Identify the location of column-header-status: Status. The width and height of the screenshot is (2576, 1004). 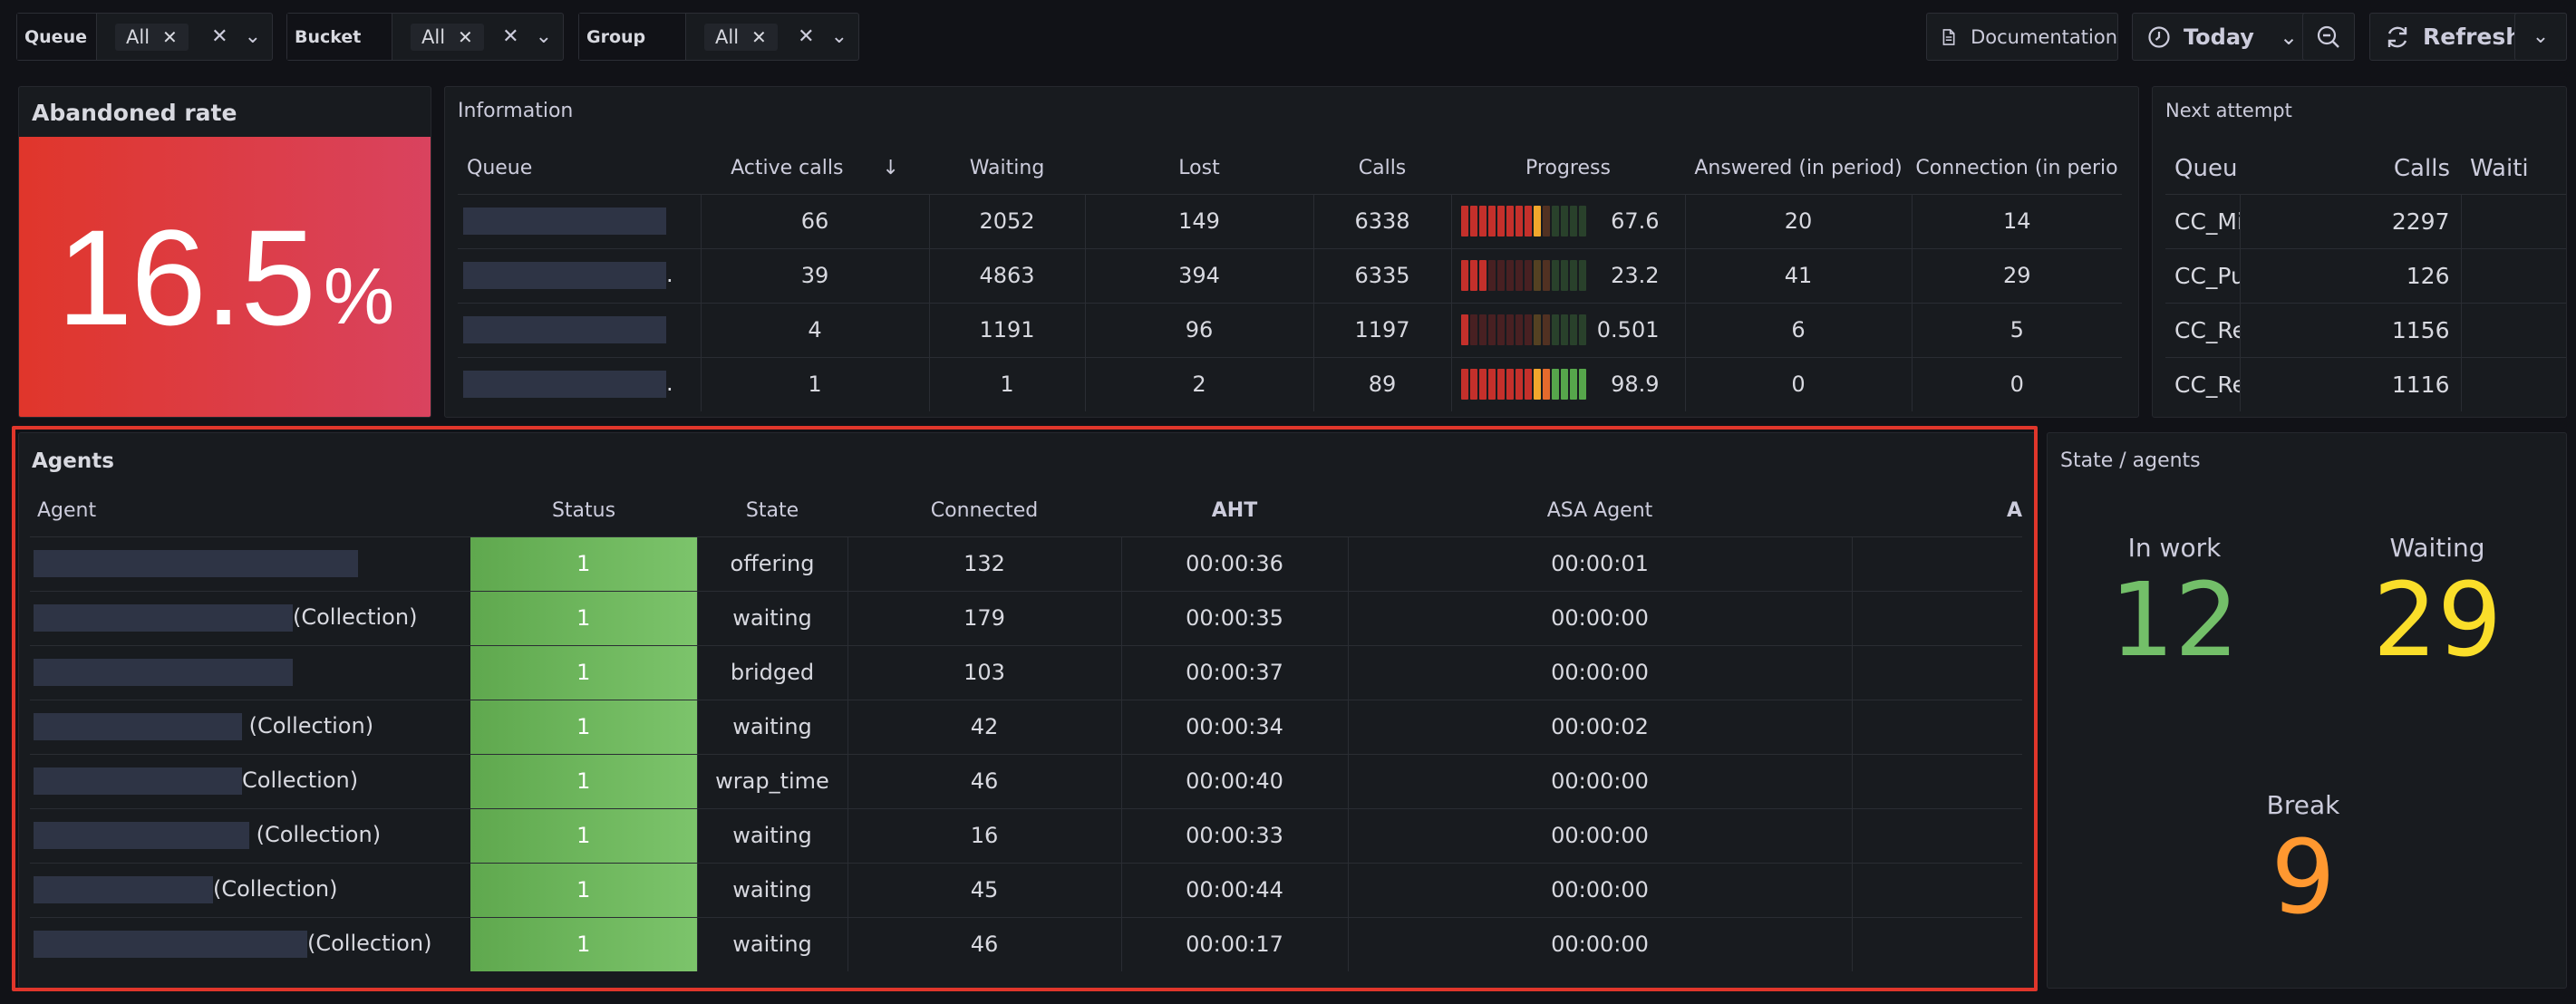
(583, 511).